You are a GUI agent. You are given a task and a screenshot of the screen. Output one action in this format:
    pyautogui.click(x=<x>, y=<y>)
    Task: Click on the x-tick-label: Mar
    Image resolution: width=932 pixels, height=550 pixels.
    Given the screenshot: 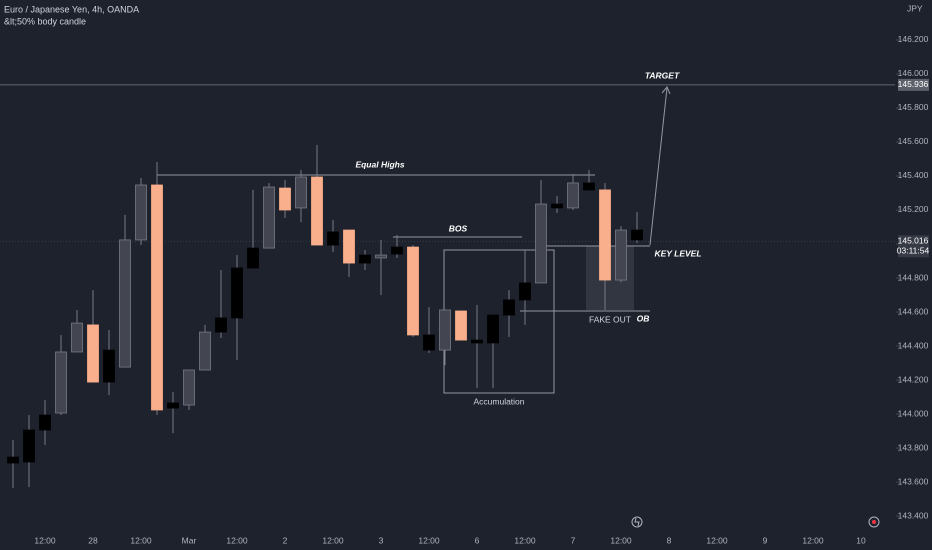 What is the action you would take?
    pyautogui.click(x=189, y=540)
    